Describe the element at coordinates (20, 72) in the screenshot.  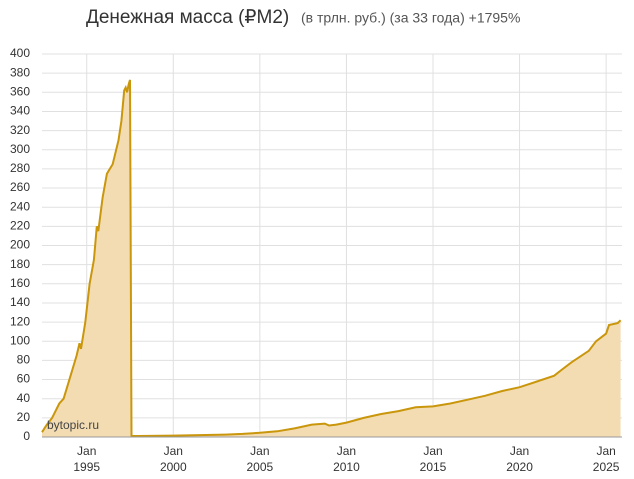
I see `y-tick-label: 380` at that location.